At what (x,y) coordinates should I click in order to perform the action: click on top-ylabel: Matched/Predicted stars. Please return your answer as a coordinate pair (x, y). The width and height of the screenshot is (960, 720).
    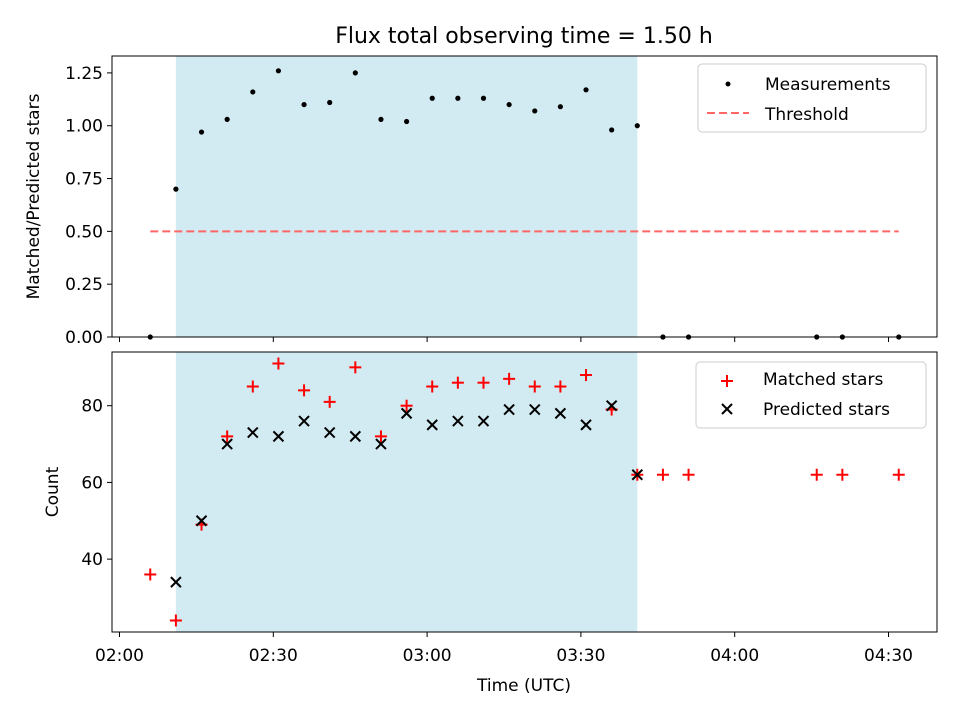
    Looking at the image, I should click on (34, 196).